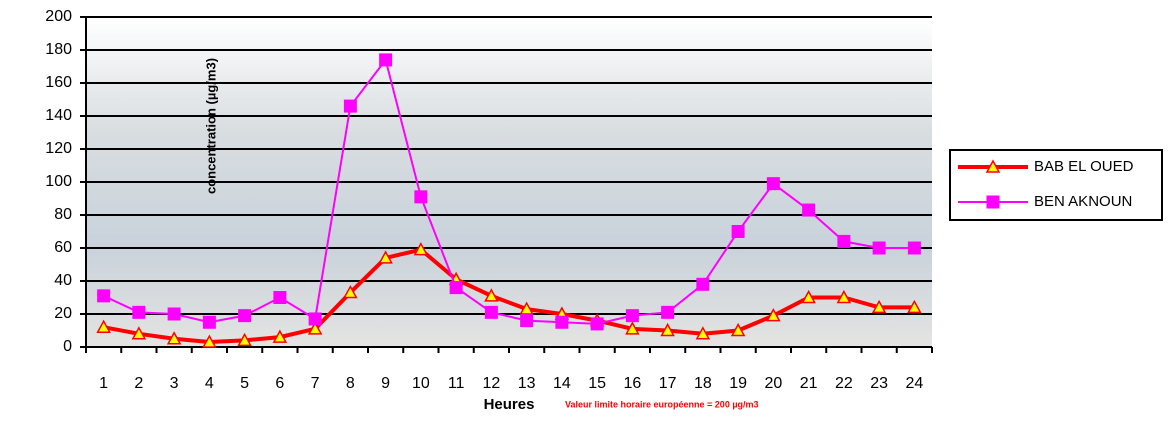 The width and height of the screenshot is (1176, 421). Describe the element at coordinates (385, 383) in the screenshot. I see `x-tick-label: 9` at that location.